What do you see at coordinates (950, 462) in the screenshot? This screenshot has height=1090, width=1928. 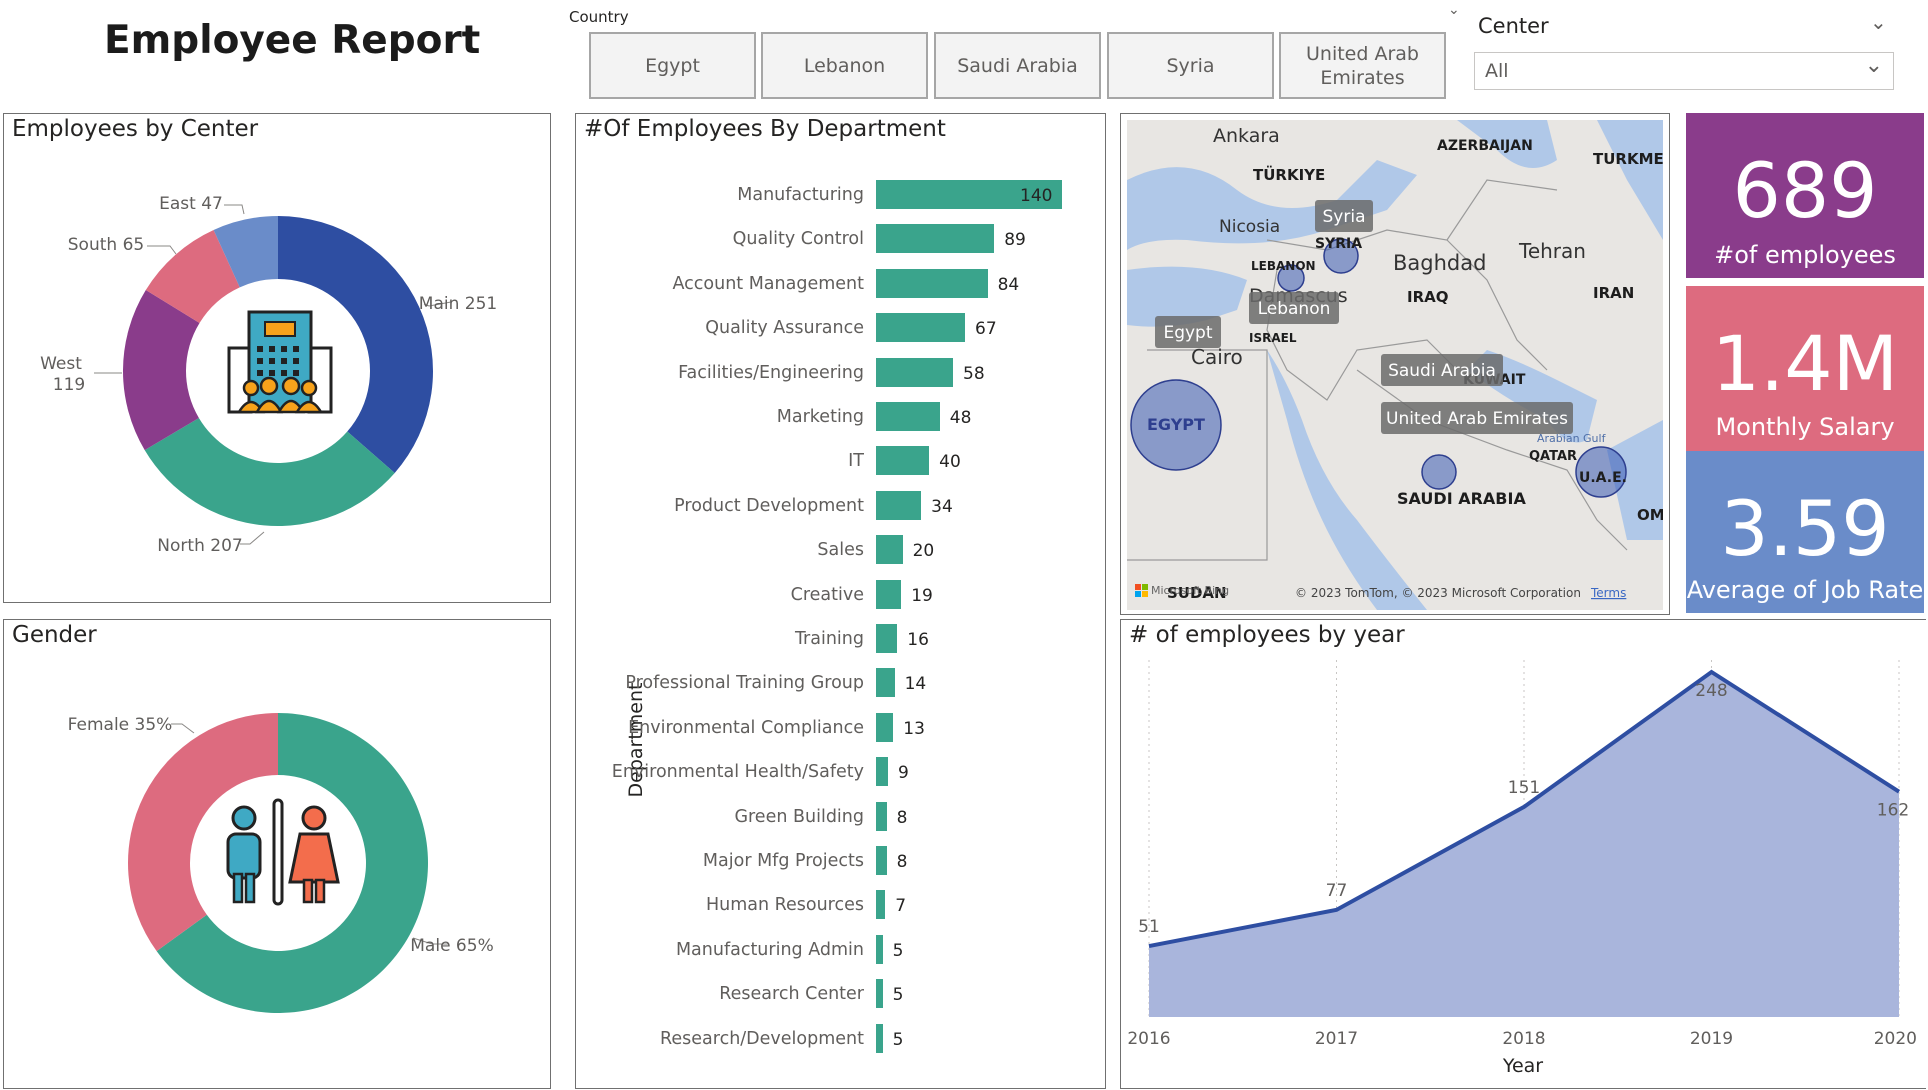 I see `department-value: 40` at bounding box center [950, 462].